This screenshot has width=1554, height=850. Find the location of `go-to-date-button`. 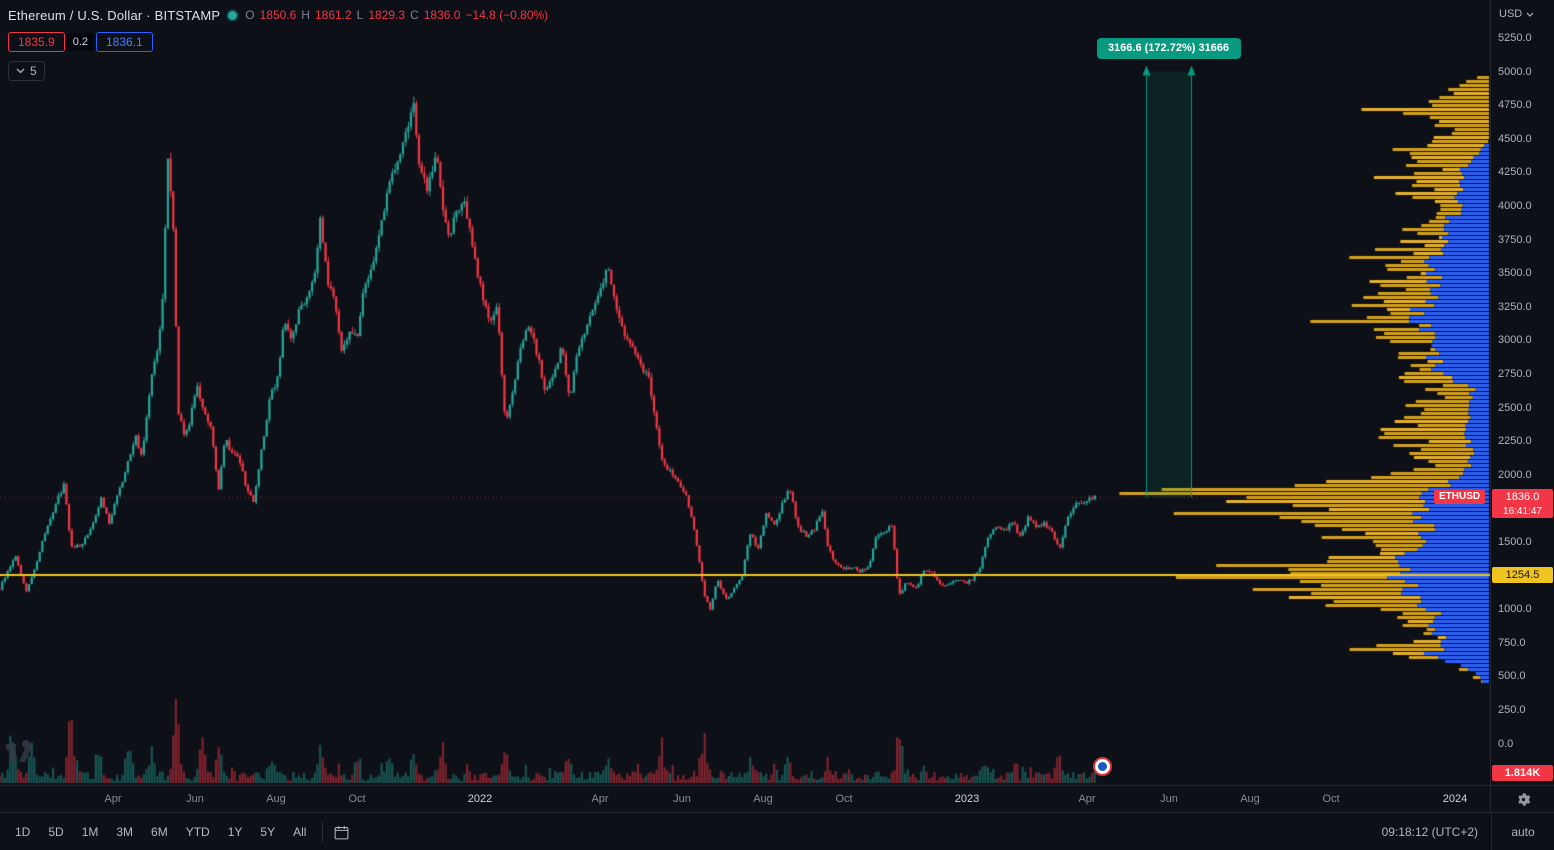

go-to-date-button is located at coordinates (341, 832).